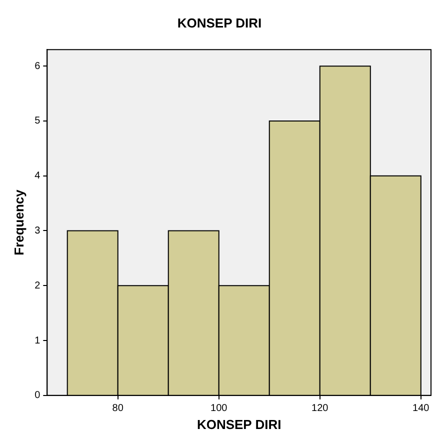 The image size is (441, 441). Describe the element at coordinates (37, 396) in the screenshot. I see `y-tick-label: 0` at that location.